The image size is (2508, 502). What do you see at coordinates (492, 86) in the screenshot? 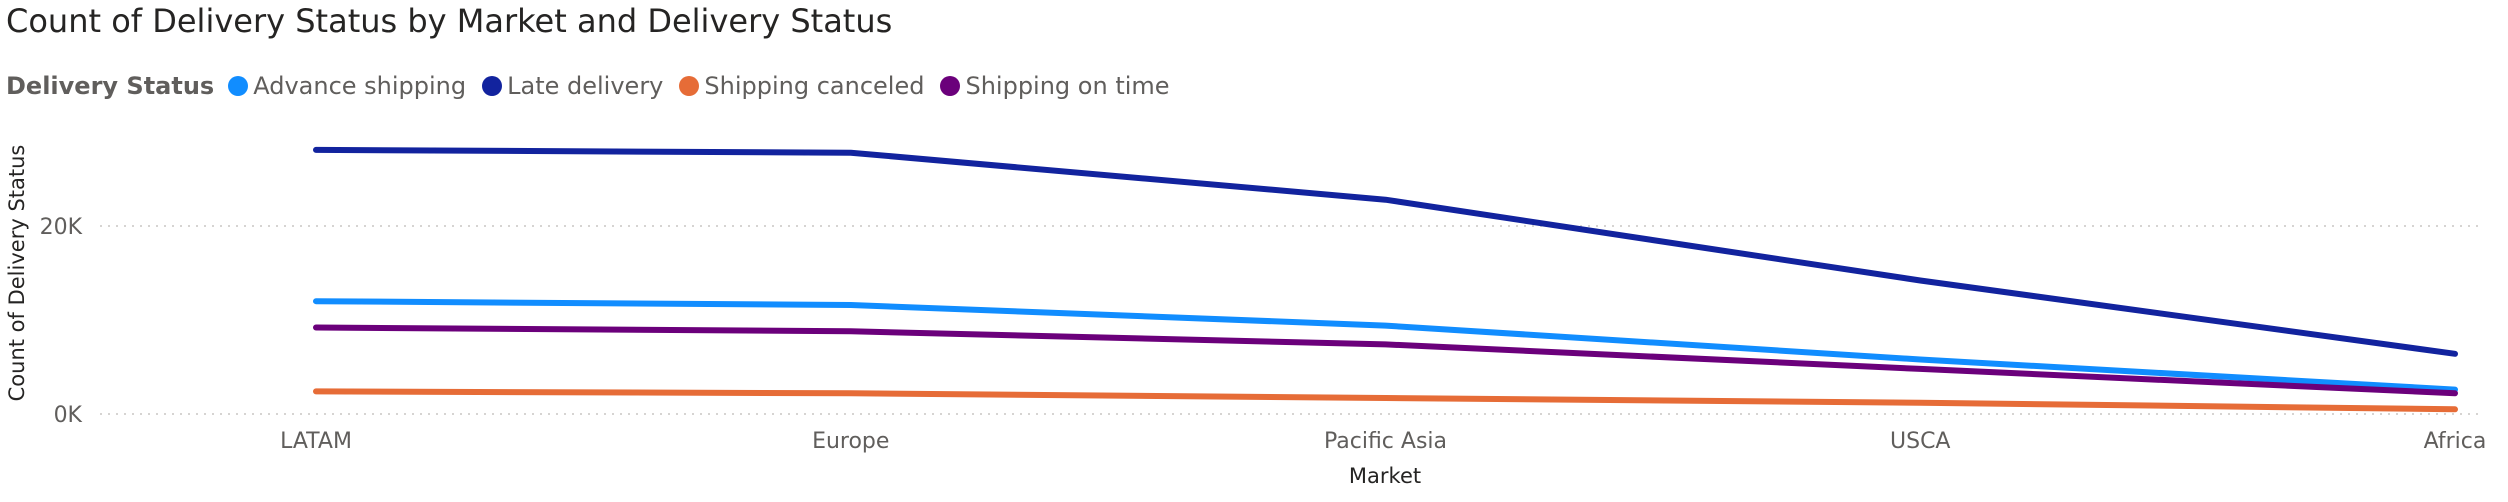
I see `legend-marker-late-delivery` at bounding box center [492, 86].